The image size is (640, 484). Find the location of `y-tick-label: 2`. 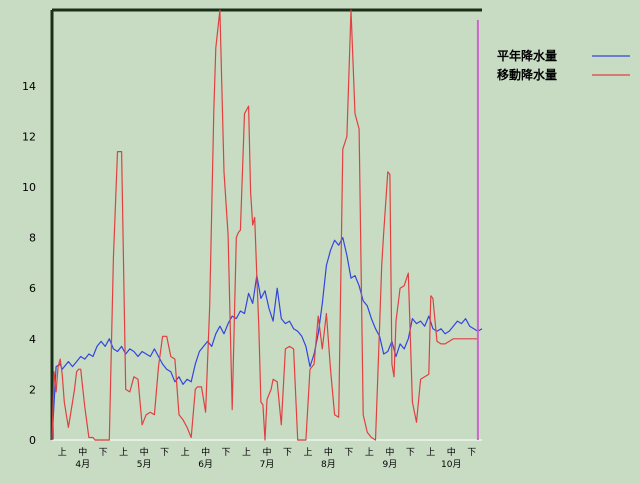

y-tick-label: 2 is located at coordinates (32, 389).